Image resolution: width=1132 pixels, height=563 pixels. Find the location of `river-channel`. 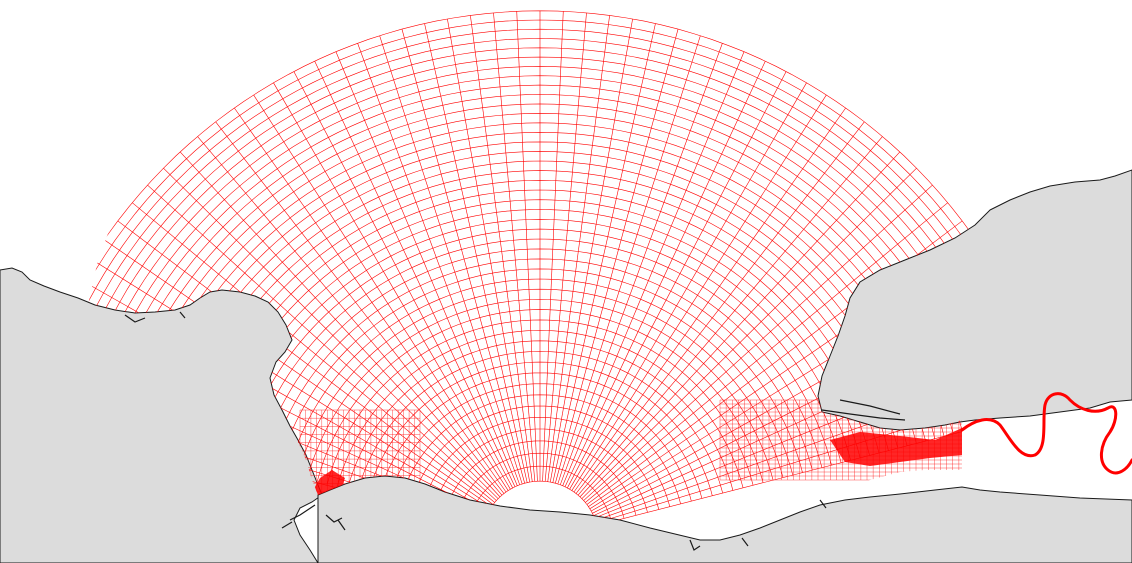

river-channel is located at coordinates (1046, 433).